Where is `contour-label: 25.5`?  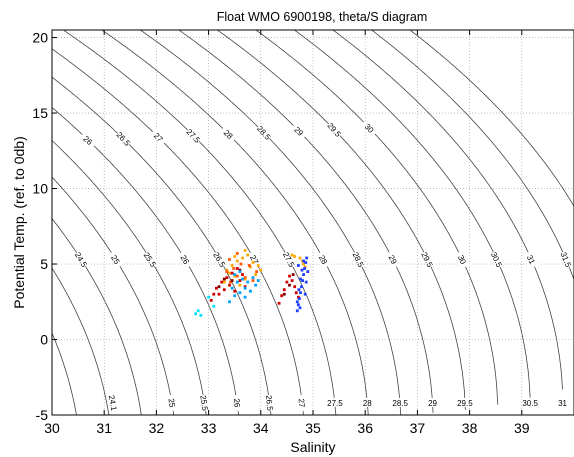 contour-label: 25.5 is located at coordinates (150, 260).